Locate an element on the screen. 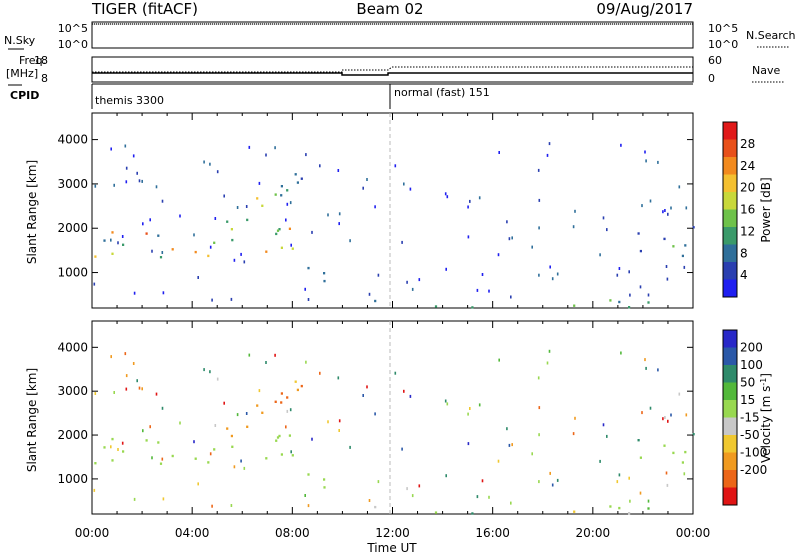 This screenshot has width=800, height=554. velocity-colorbar-tick: -100 is located at coordinates (753, 453).